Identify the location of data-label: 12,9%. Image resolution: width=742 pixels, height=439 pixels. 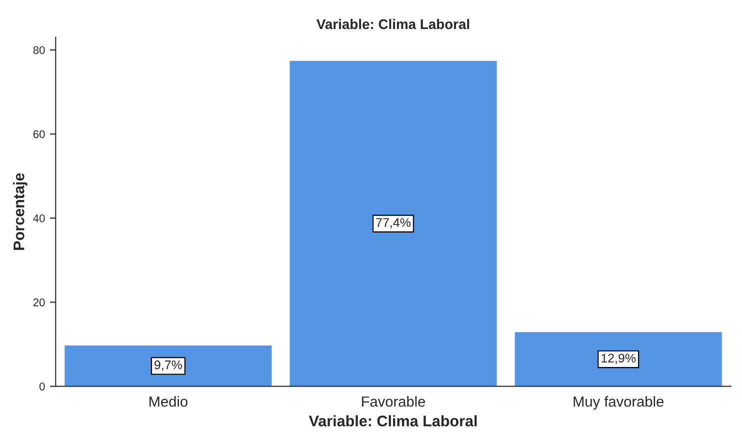
(619, 359).